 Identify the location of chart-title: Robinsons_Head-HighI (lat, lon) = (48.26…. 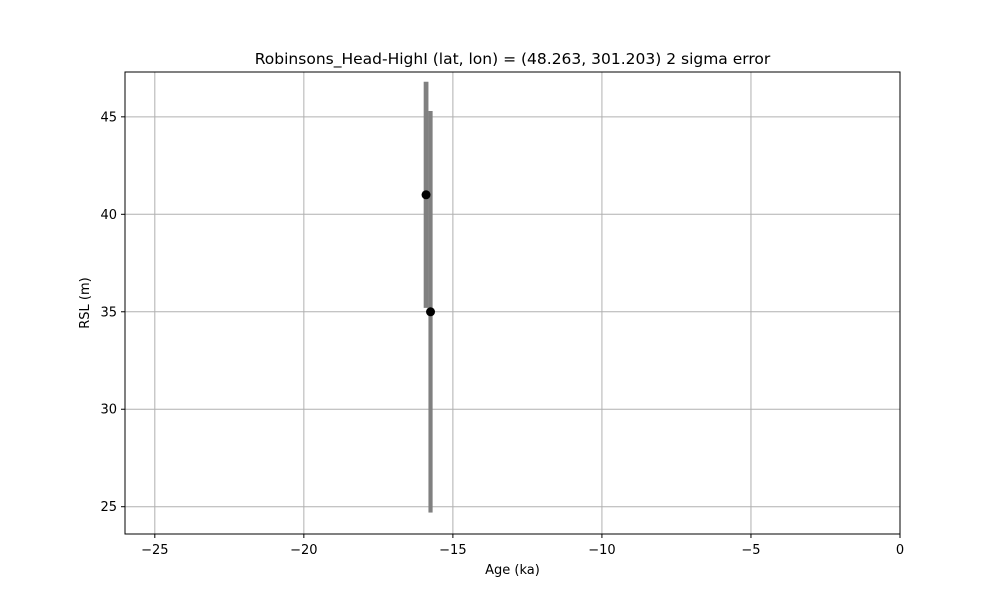
(513, 59).